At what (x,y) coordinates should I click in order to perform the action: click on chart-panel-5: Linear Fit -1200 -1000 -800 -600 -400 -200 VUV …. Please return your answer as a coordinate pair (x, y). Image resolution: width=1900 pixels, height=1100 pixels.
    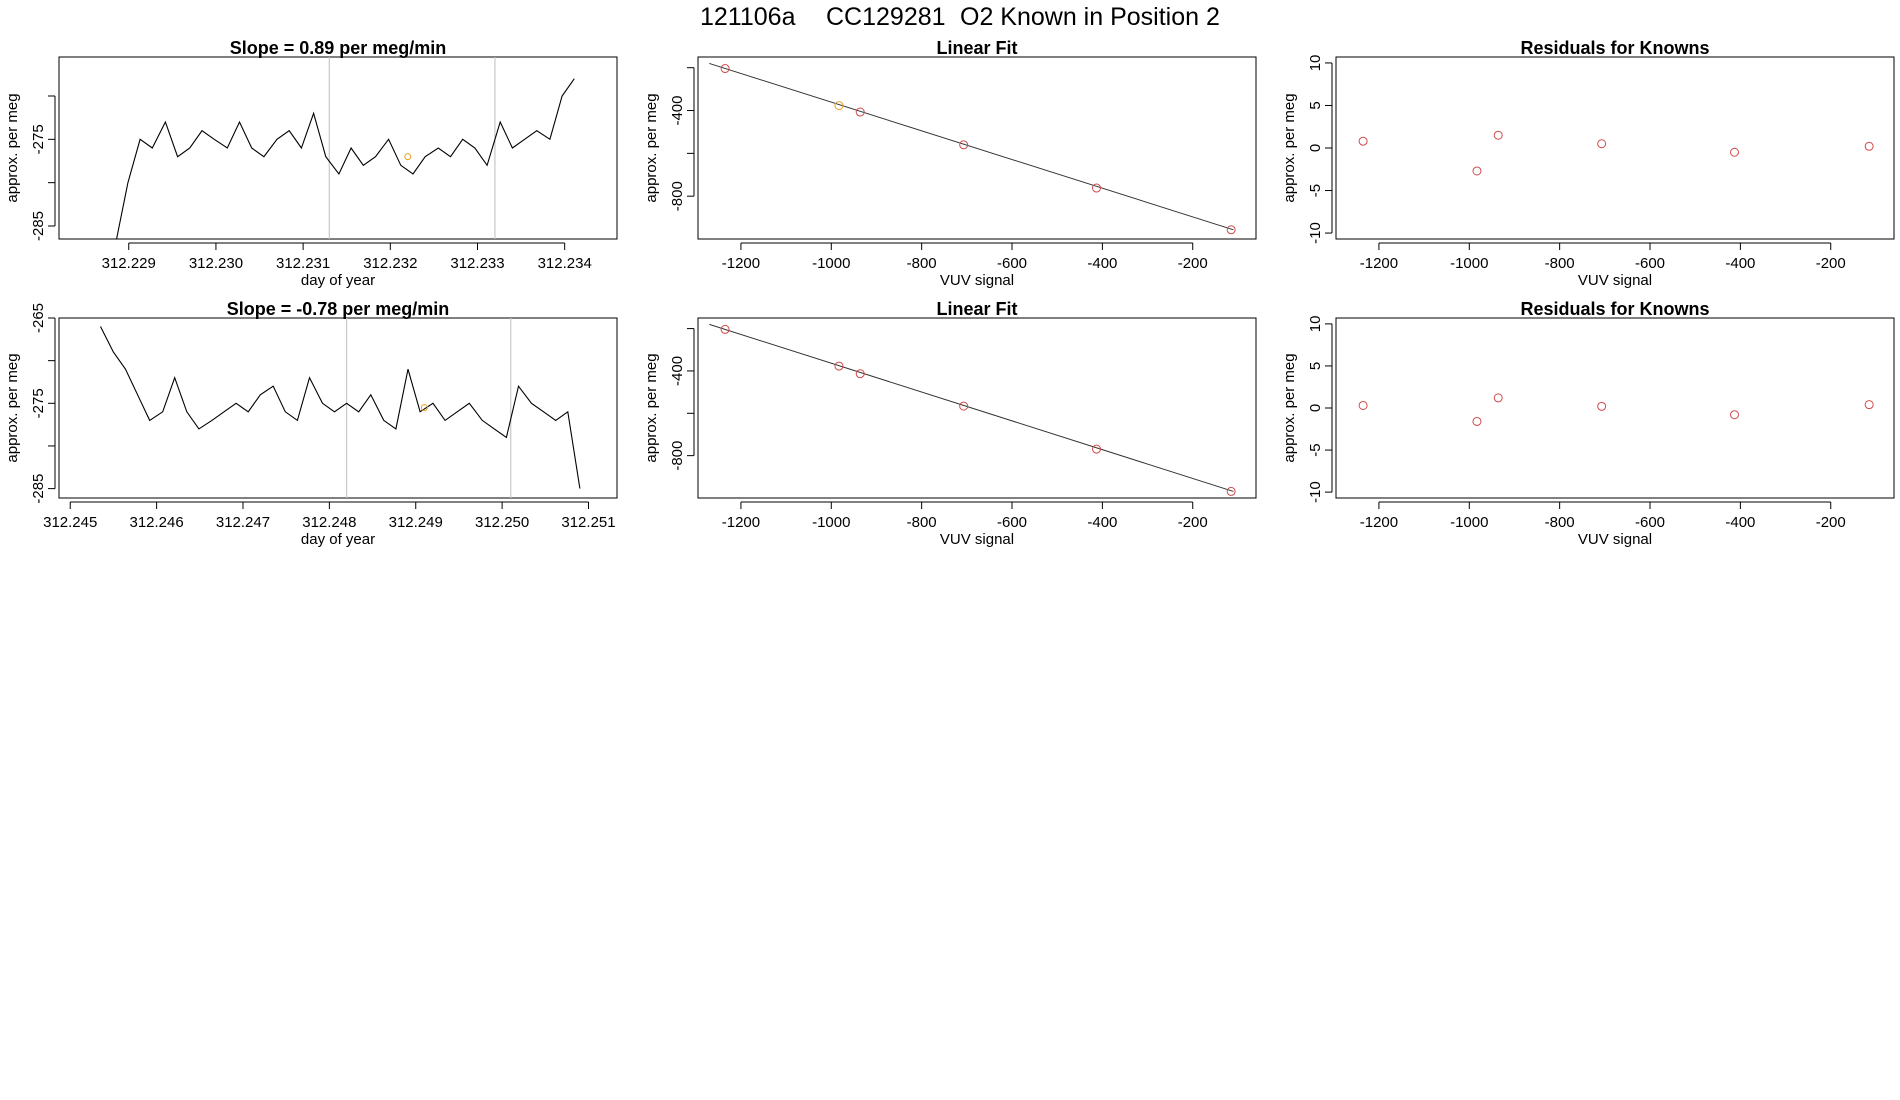
    Looking at the image, I should click on (950, 423).